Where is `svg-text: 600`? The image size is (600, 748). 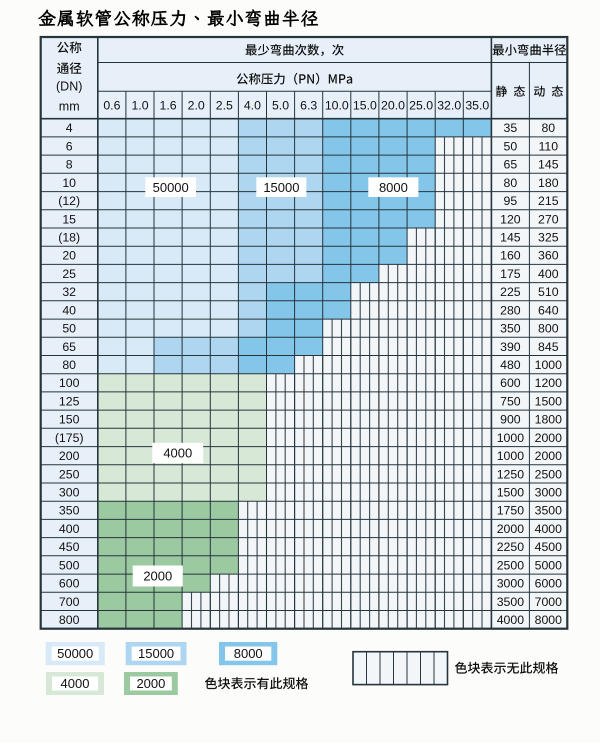
svg-text: 600 is located at coordinates (69, 584).